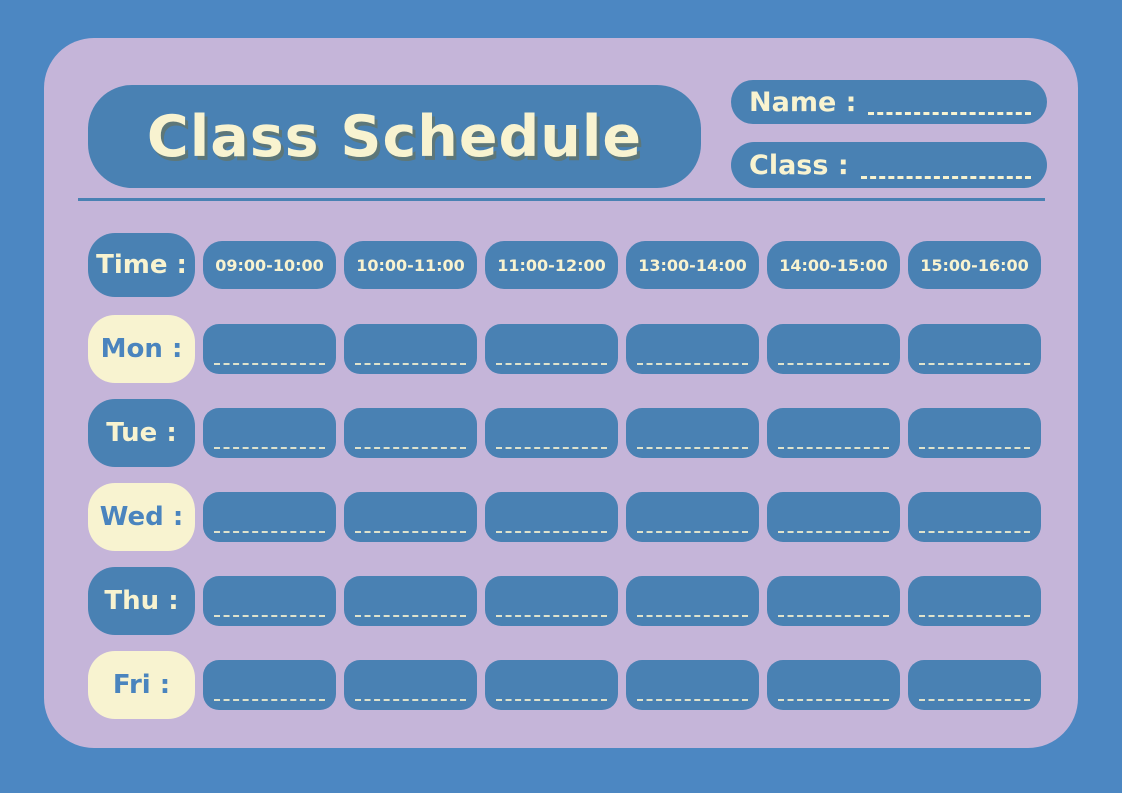  I want to click on time-label: Time :, so click(141, 265).